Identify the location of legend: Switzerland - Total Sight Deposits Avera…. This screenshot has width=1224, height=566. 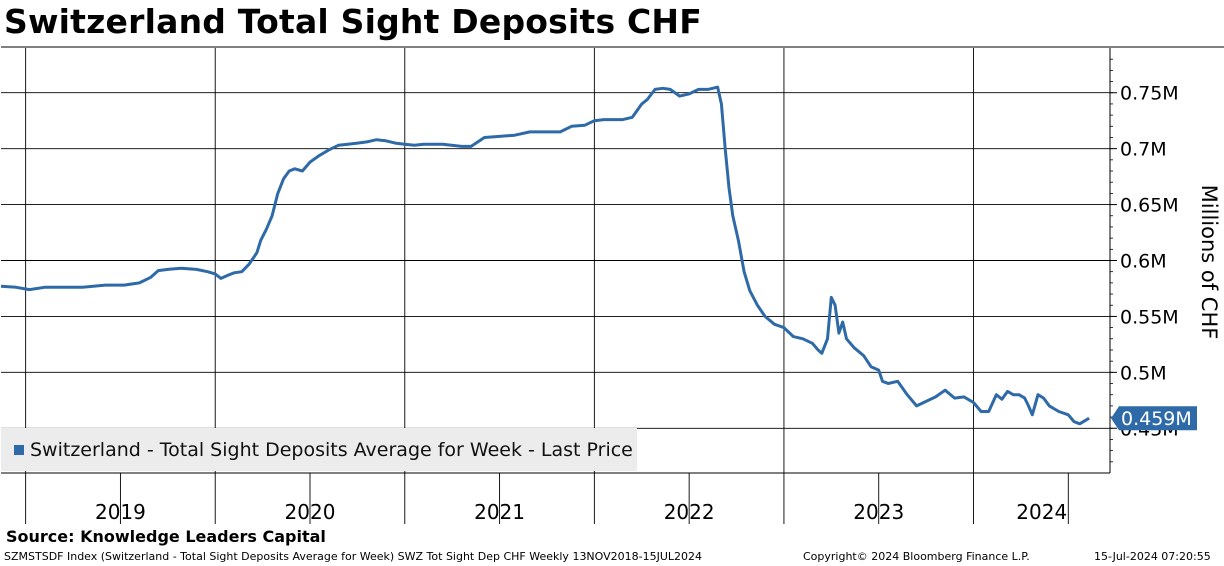
(319, 449).